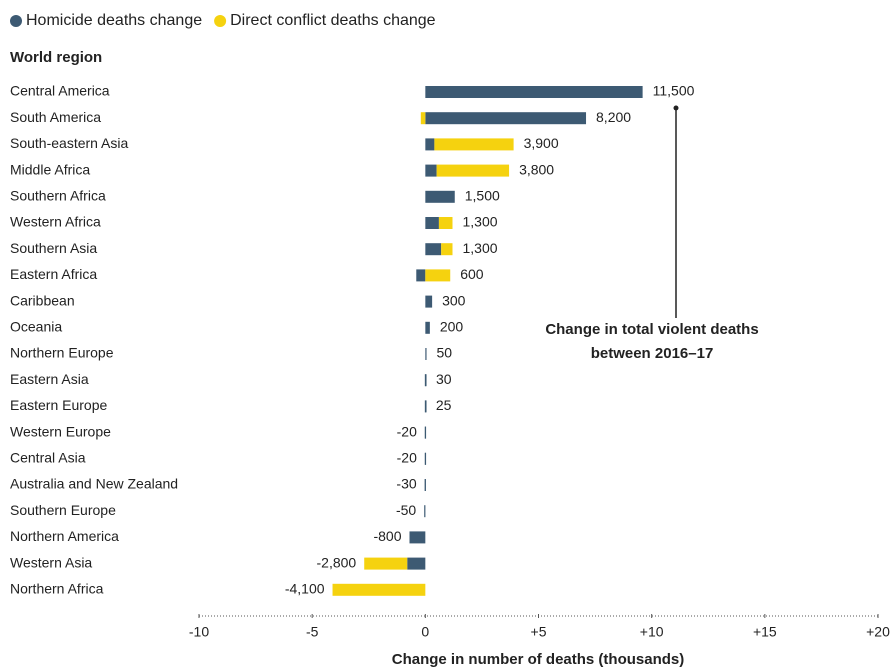 This screenshot has width=893, height=671. I want to click on total-label: 8,200, so click(613, 117).